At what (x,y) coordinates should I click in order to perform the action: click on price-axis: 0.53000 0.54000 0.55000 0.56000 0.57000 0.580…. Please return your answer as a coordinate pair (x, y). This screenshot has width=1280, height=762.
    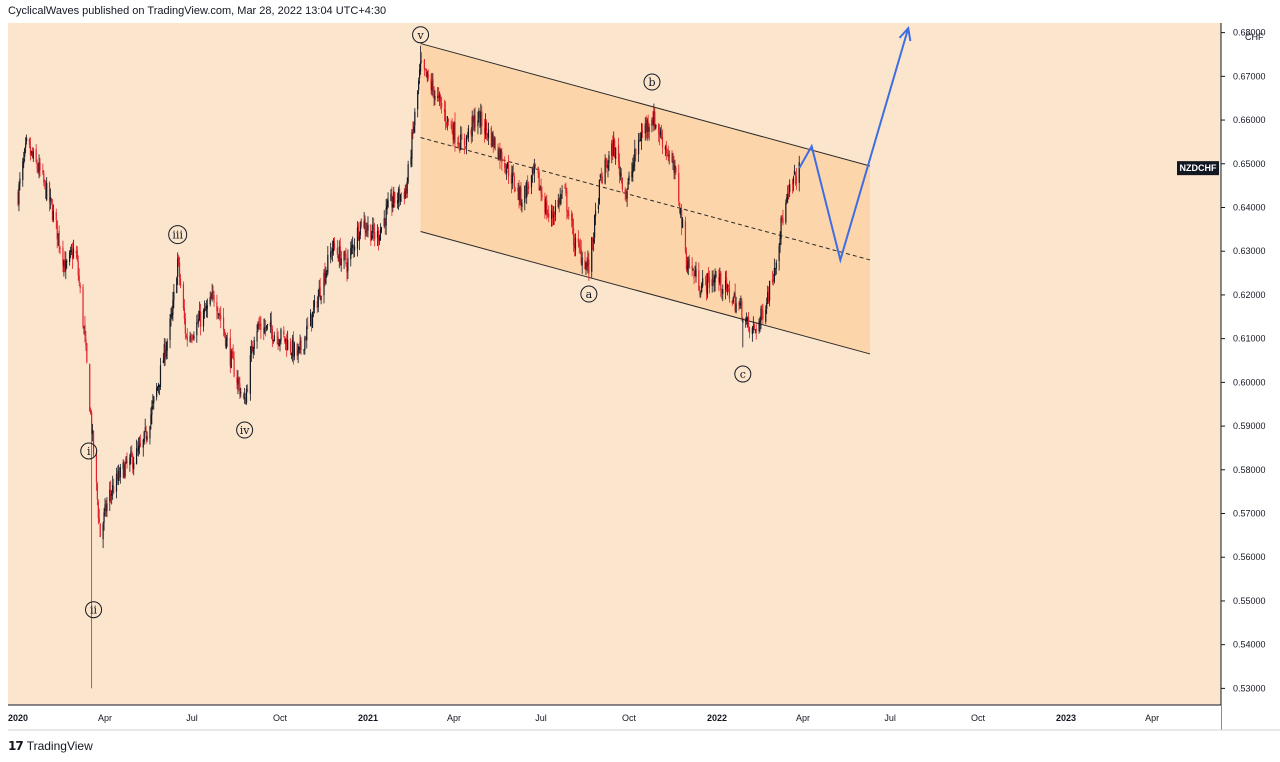
    Looking at the image, I should click on (1228, 376).